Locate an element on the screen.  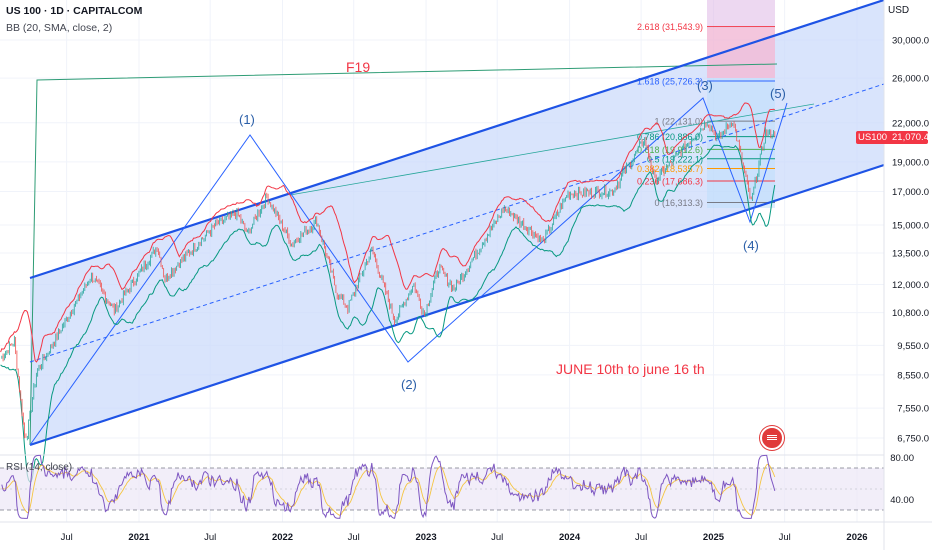
fib-level-label: 2.618 (31,543.9) is located at coordinates (670, 27).